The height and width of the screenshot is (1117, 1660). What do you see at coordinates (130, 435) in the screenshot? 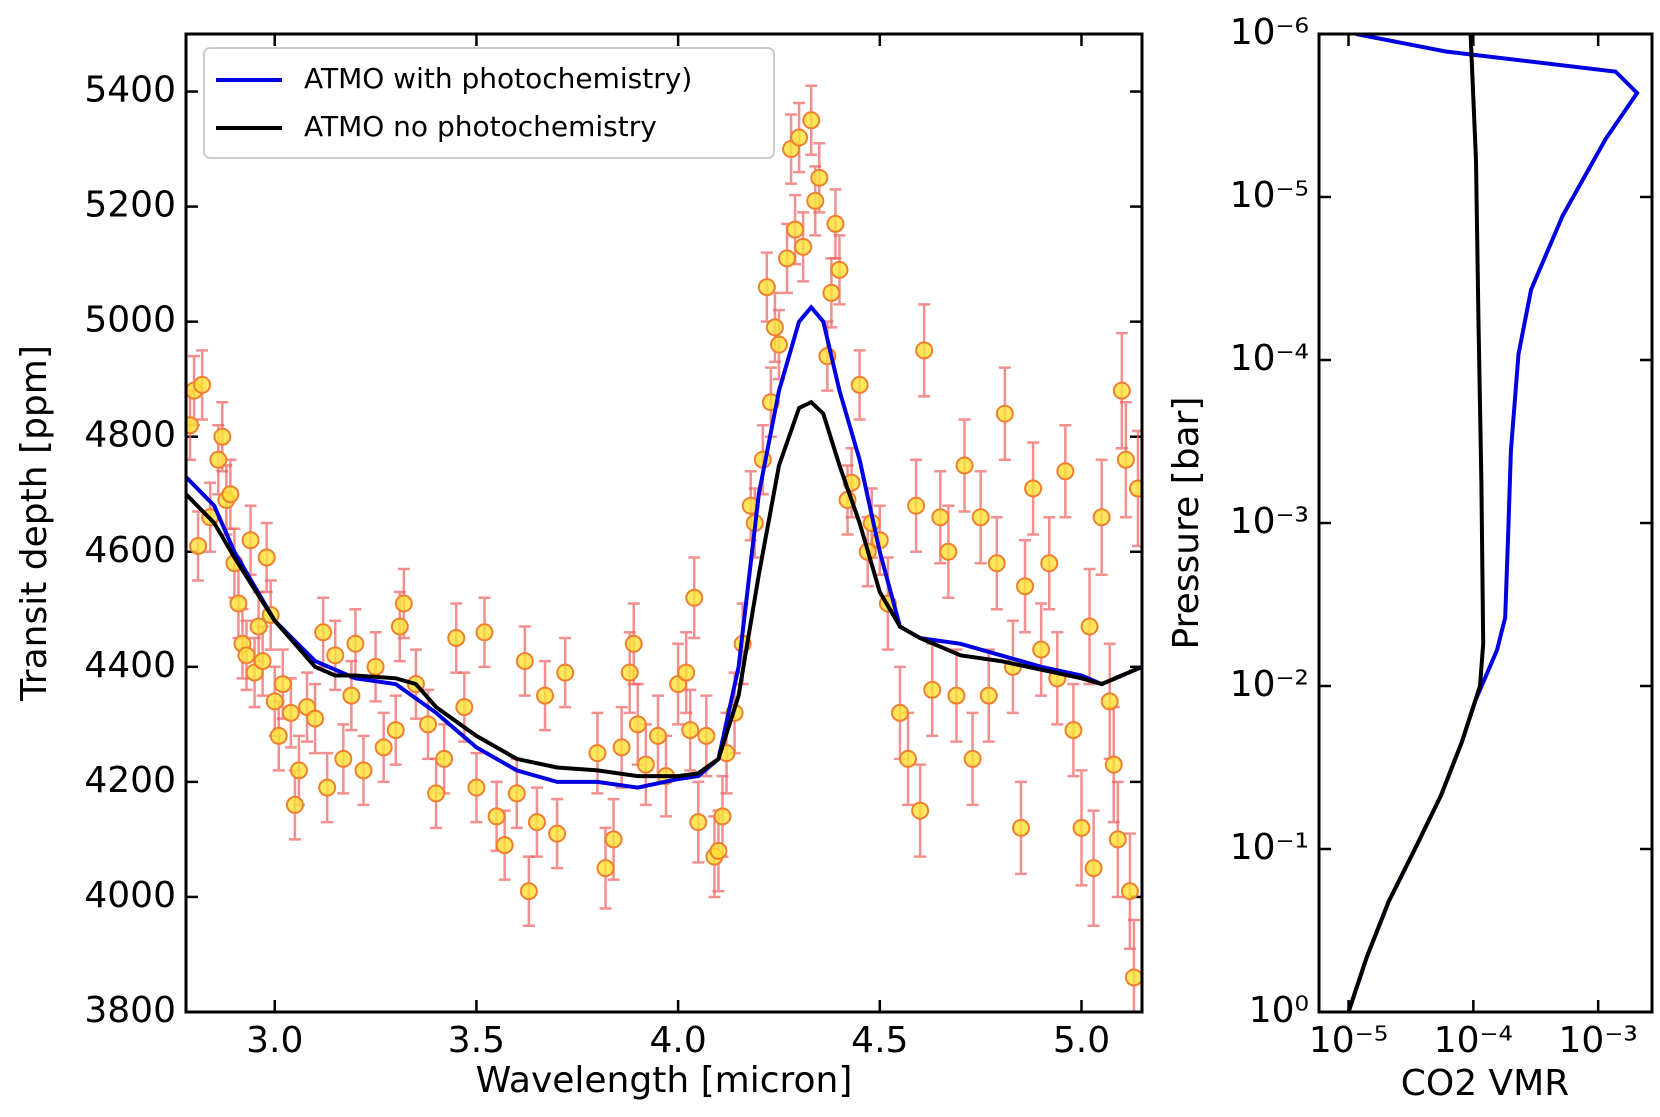
I see `y-tick-label: 4800` at bounding box center [130, 435].